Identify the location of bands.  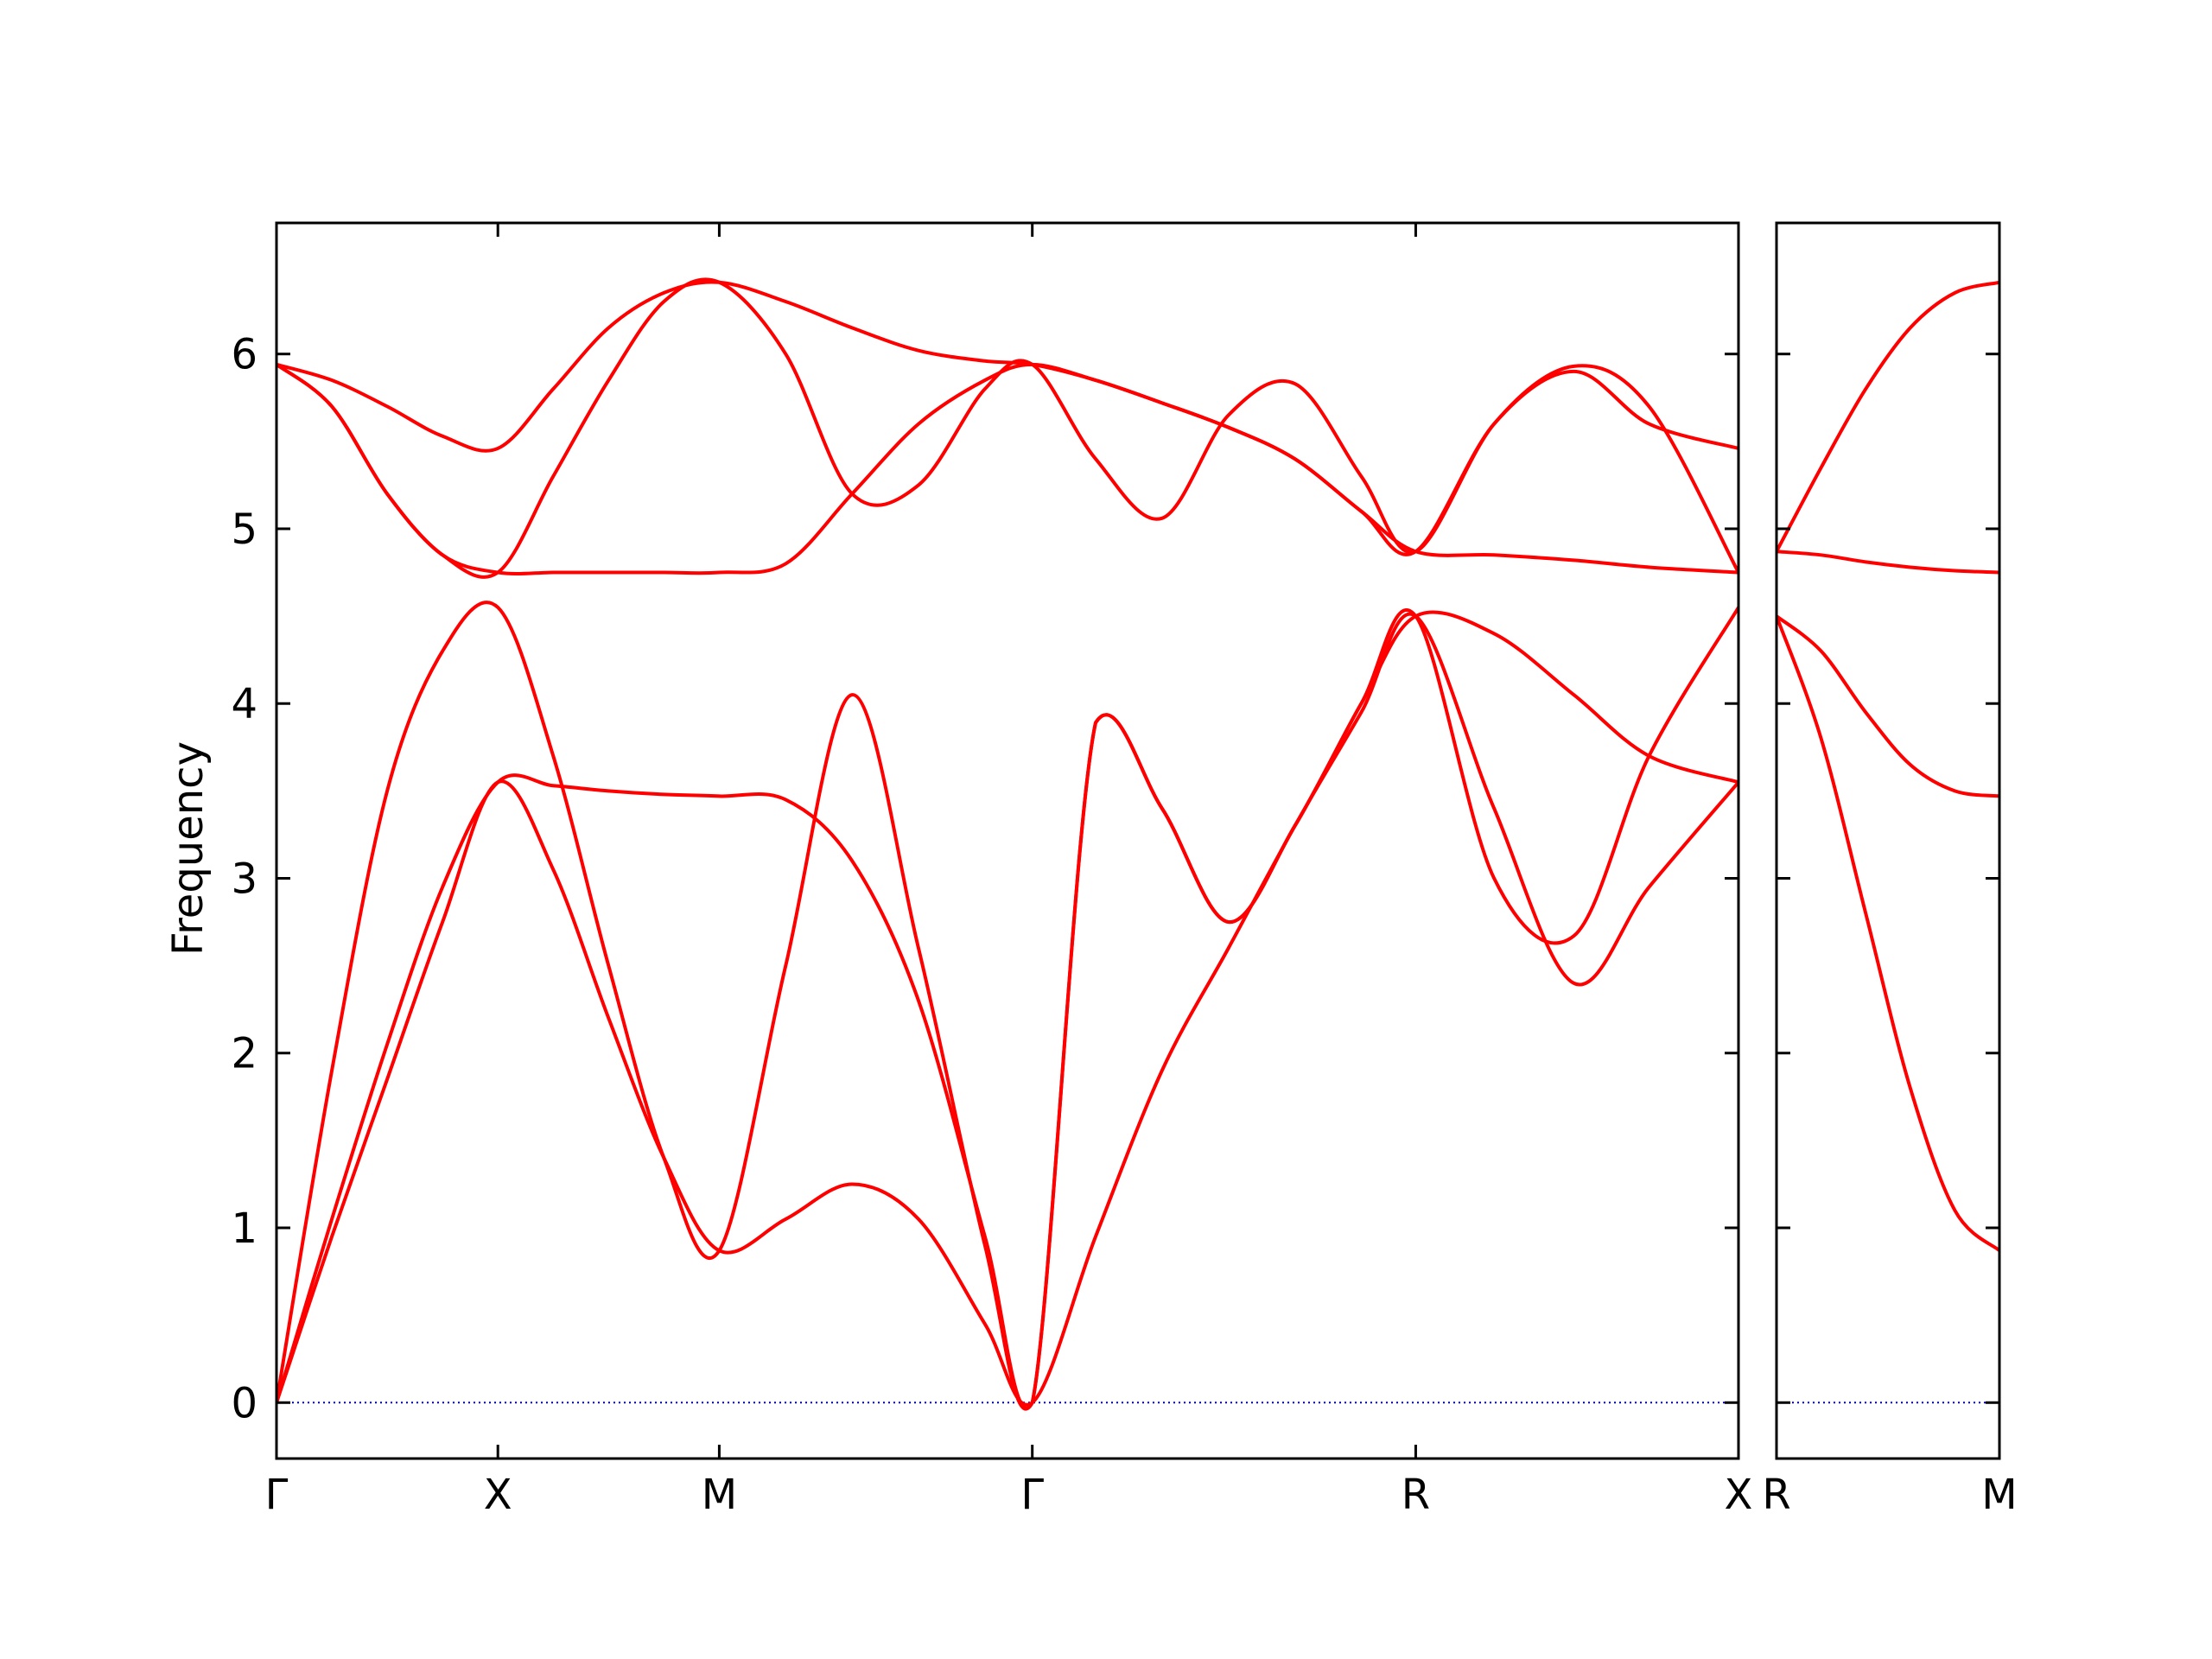
(1888, 766).